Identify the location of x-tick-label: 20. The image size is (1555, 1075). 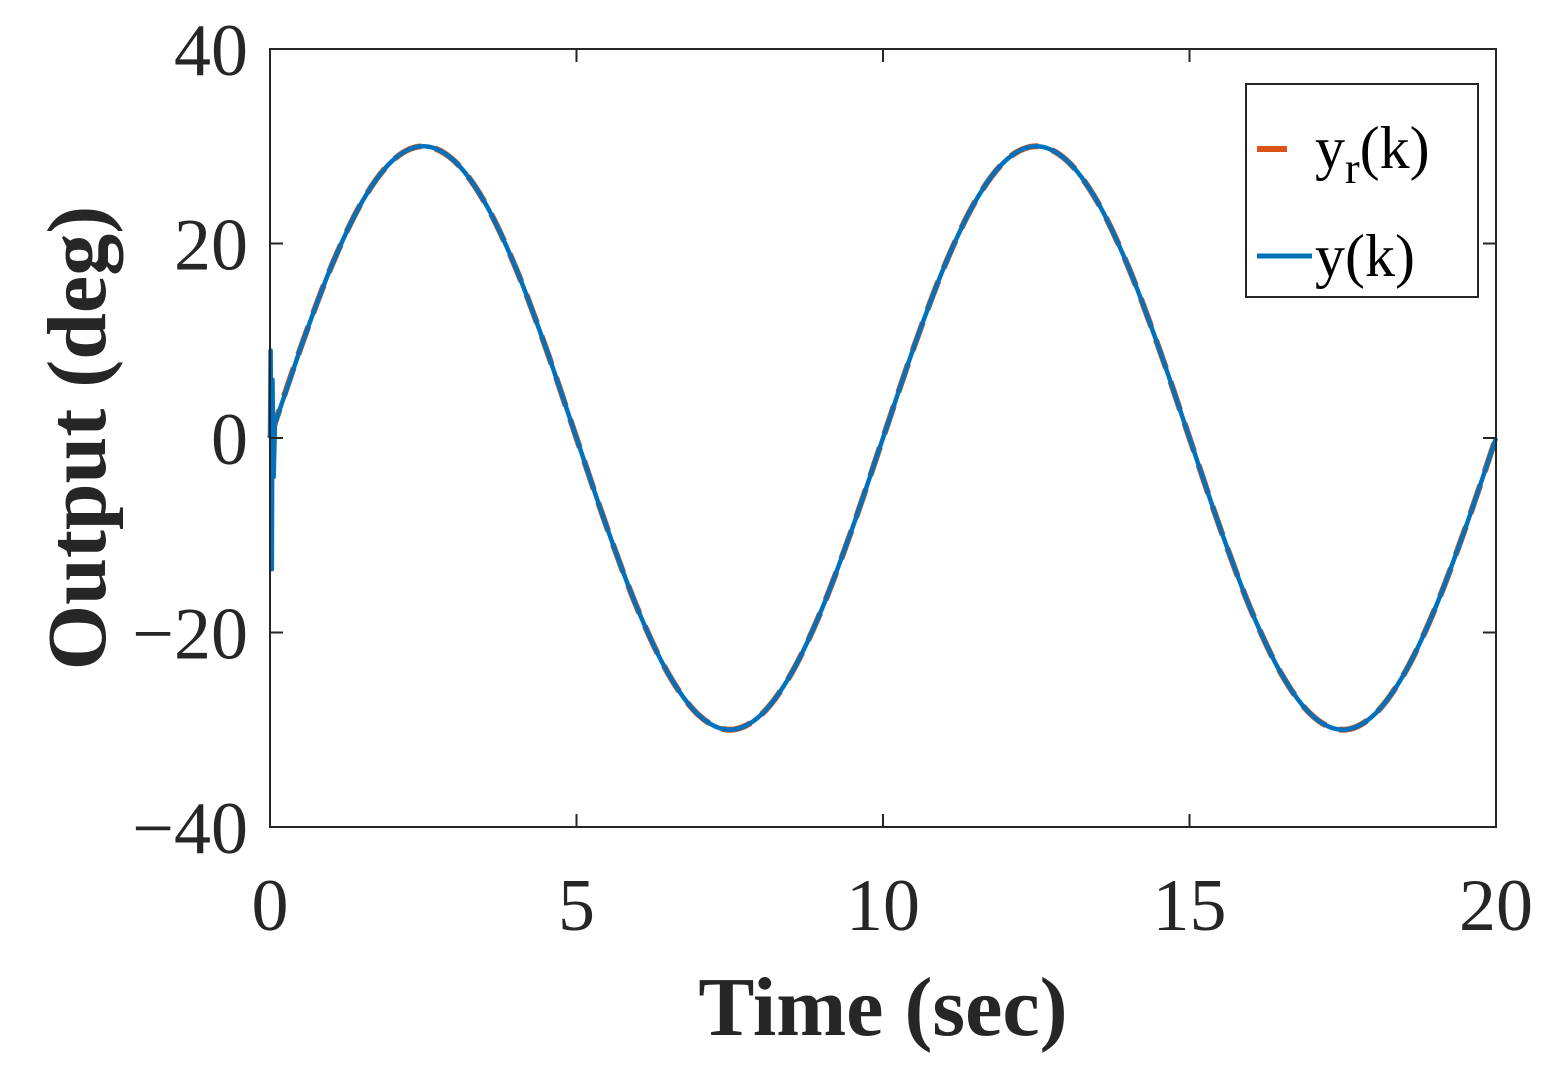
(1496, 906).